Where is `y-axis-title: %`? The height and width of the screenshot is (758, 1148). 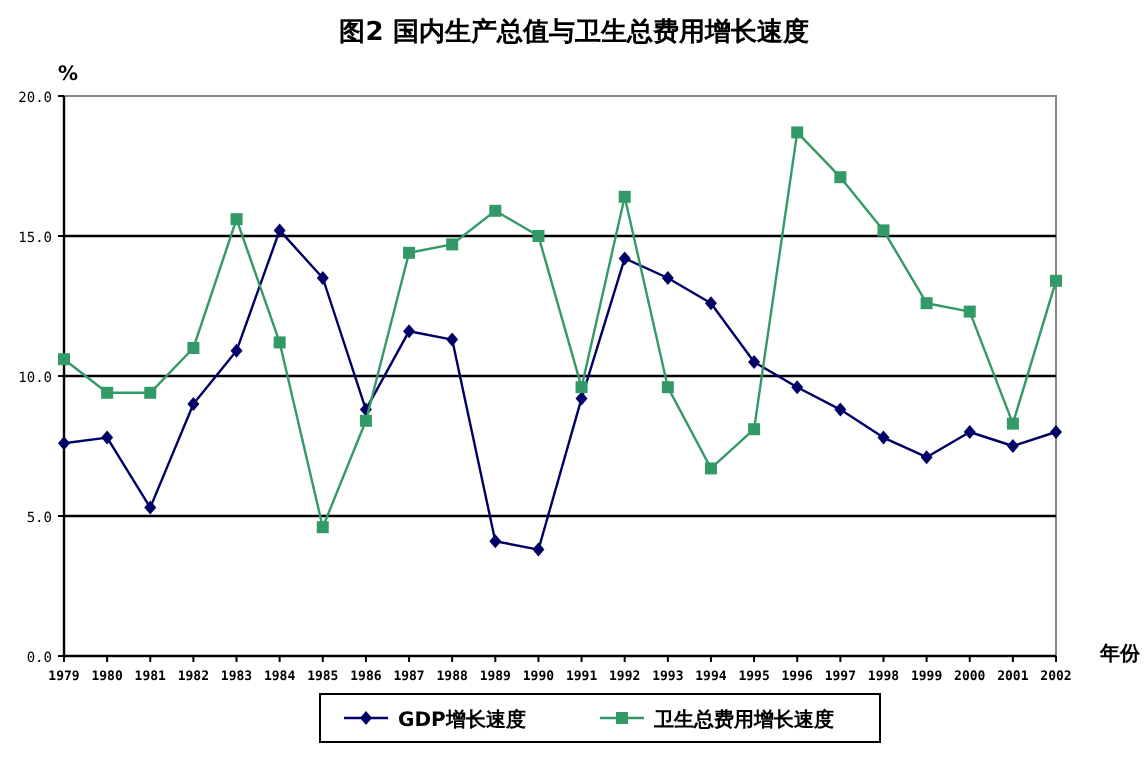 y-axis-title: % is located at coordinates (68, 75).